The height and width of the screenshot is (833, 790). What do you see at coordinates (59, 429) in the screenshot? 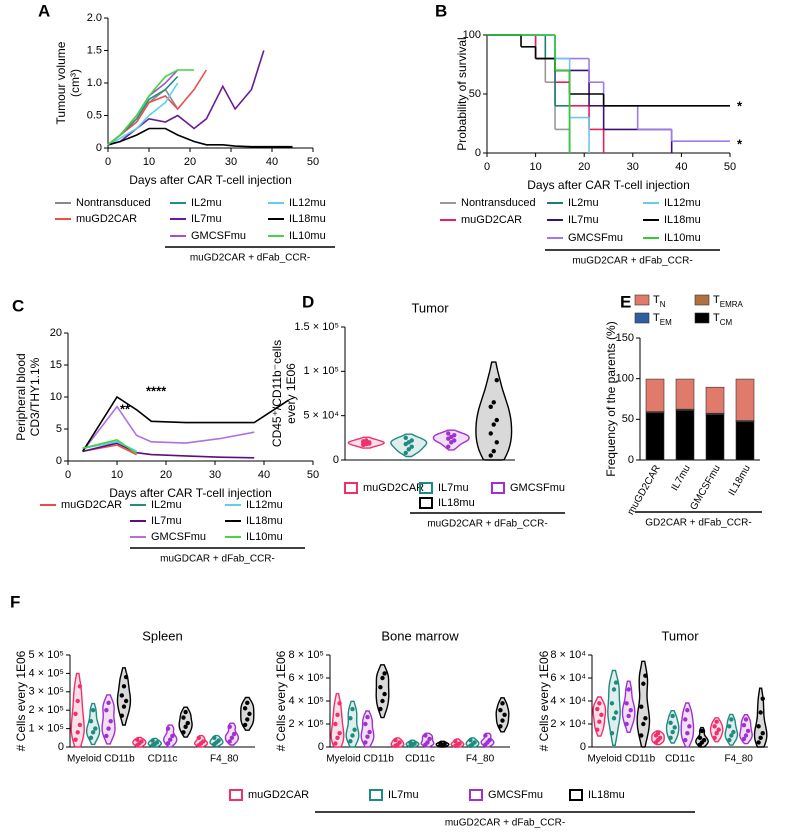
I see `y-tick-label: 5` at bounding box center [59, 429].